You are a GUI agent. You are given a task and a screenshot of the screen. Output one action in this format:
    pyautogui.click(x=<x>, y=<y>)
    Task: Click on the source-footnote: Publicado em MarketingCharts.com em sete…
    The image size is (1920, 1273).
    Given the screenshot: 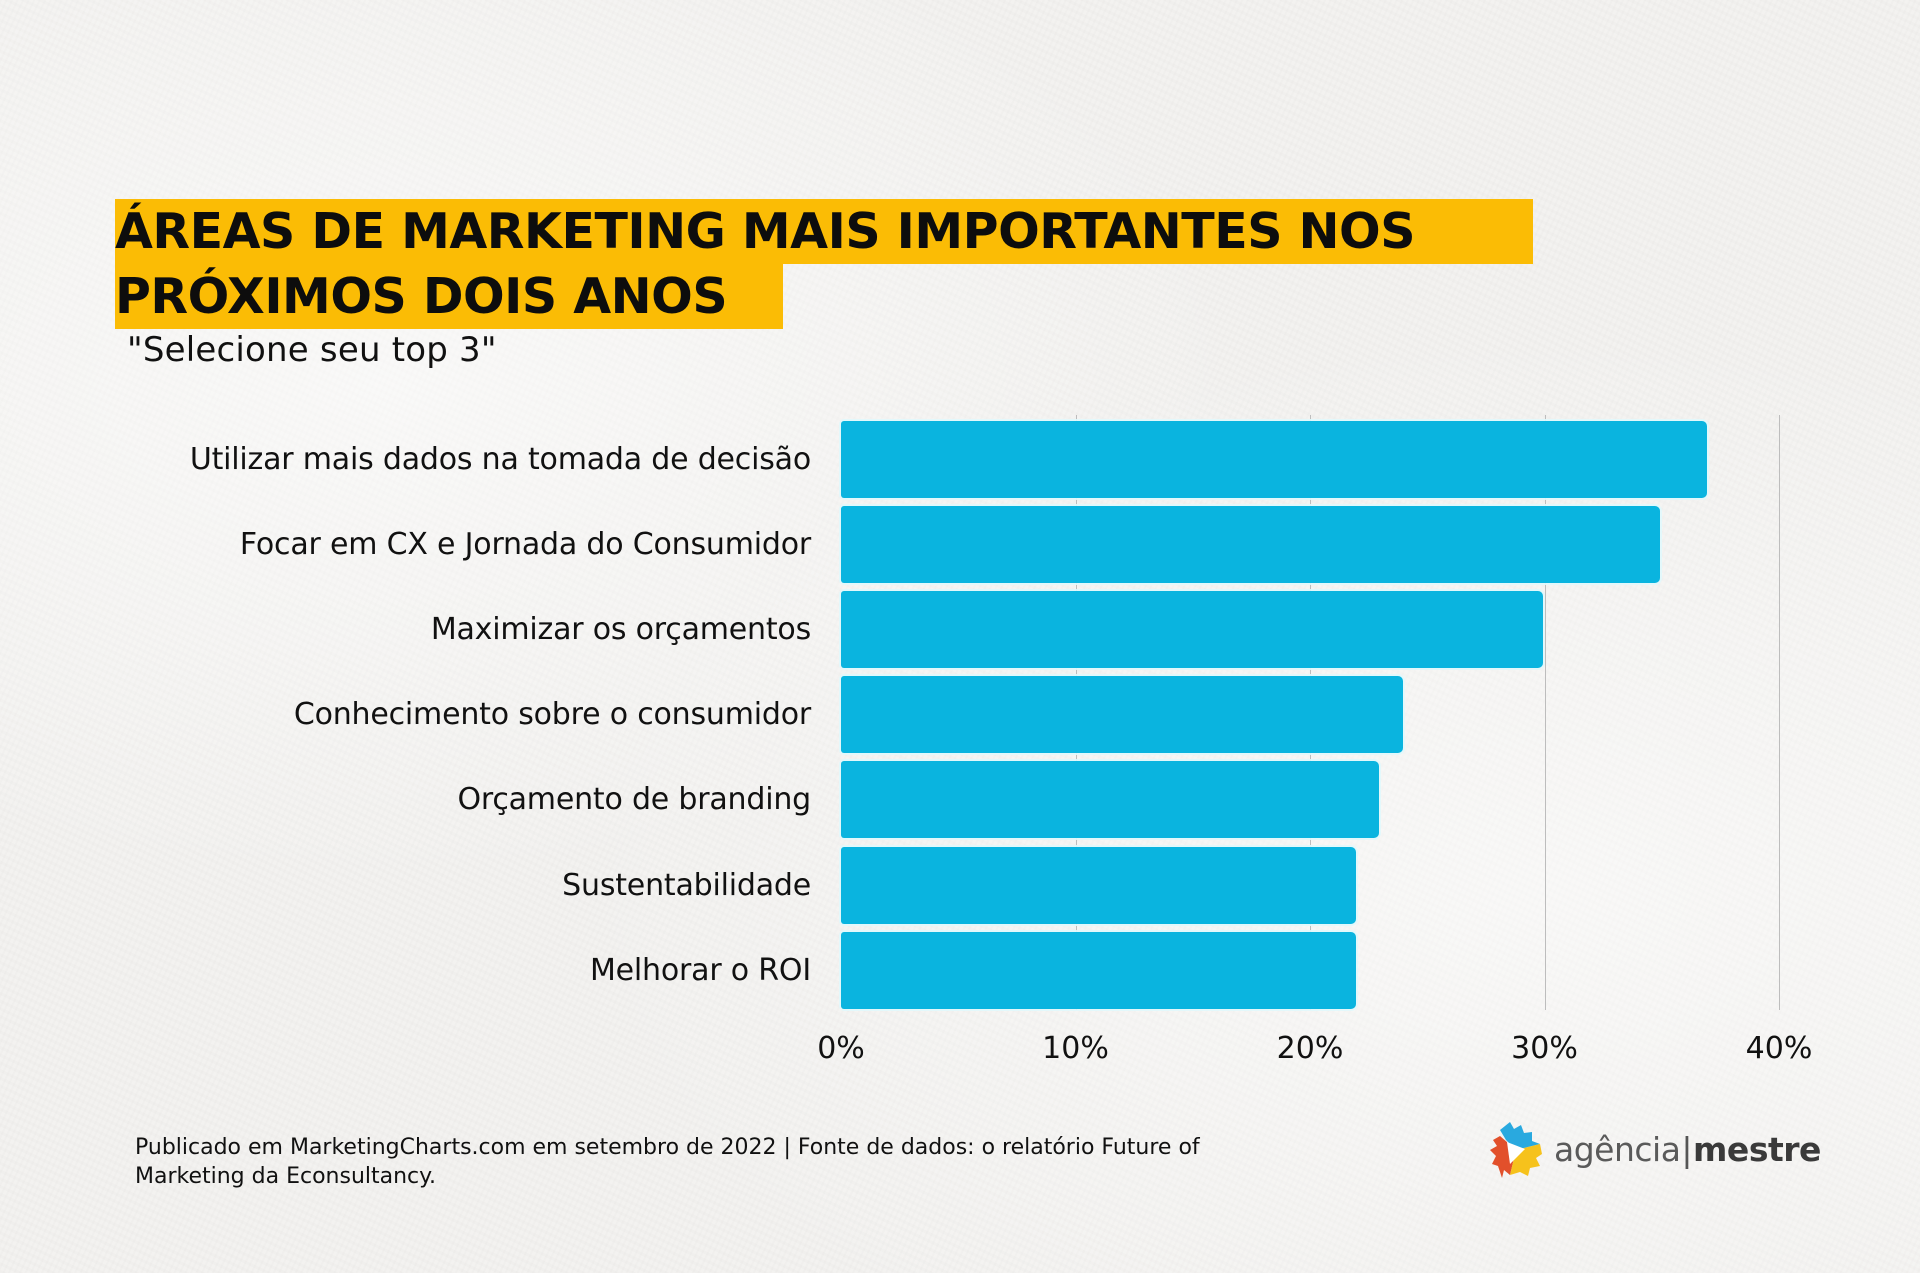 What is the action you would take?
    pyautogui.click(x=765, y=1162)
    